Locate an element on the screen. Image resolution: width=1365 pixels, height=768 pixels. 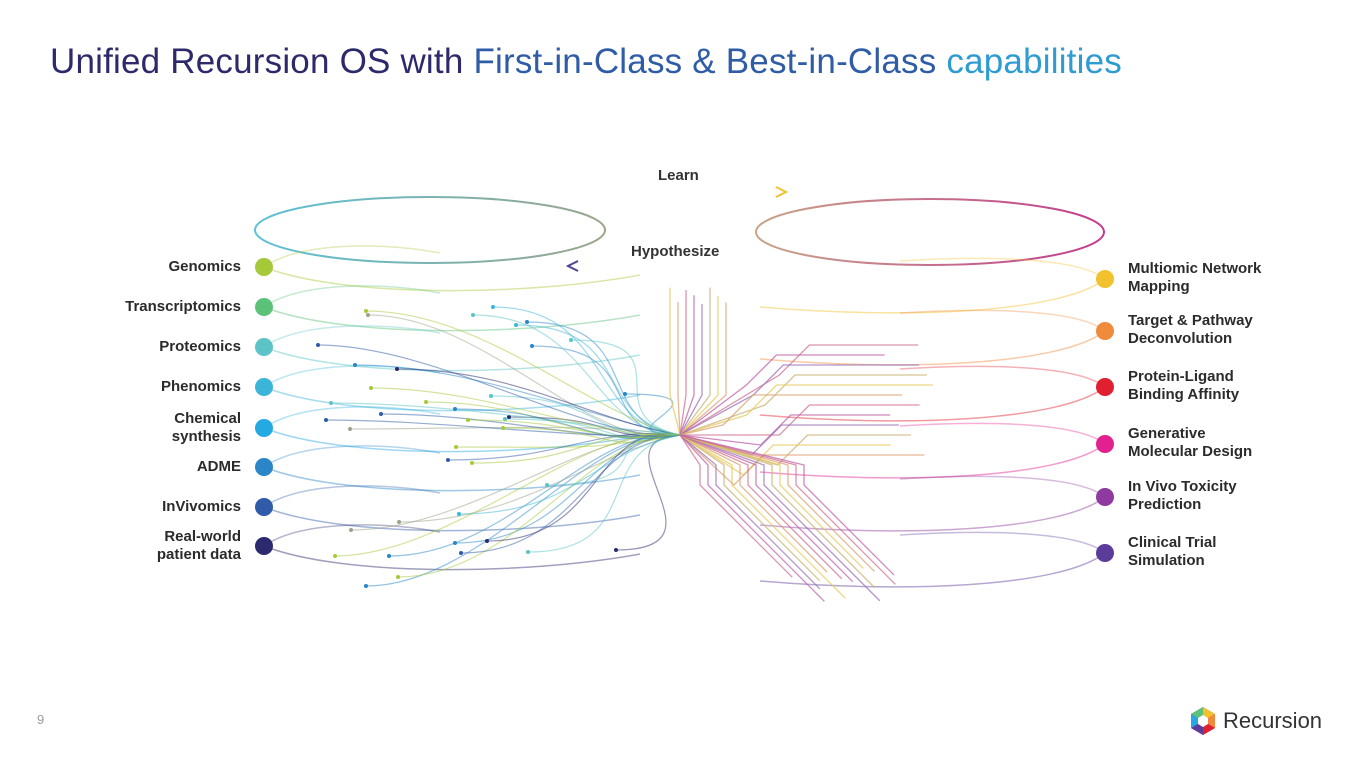
left-item-label: Chemical synthesis is located at coordinates (206, 427).